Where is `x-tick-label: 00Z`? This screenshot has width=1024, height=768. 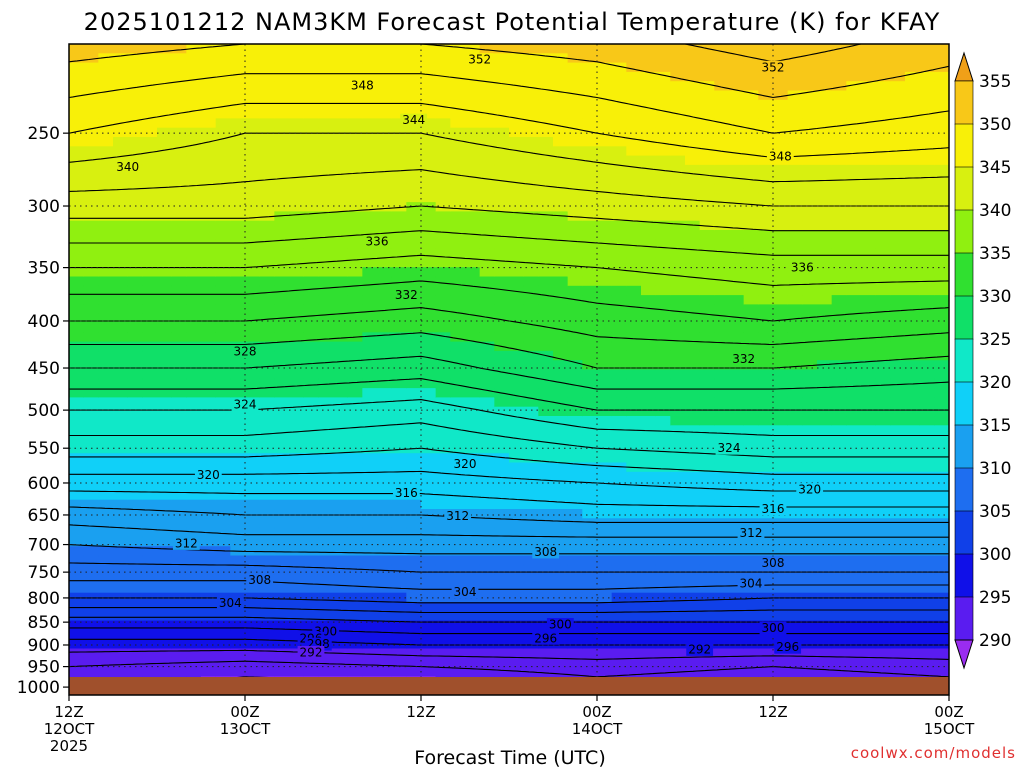 x-tick-label: 00Z is located at coordinates (596, 712).